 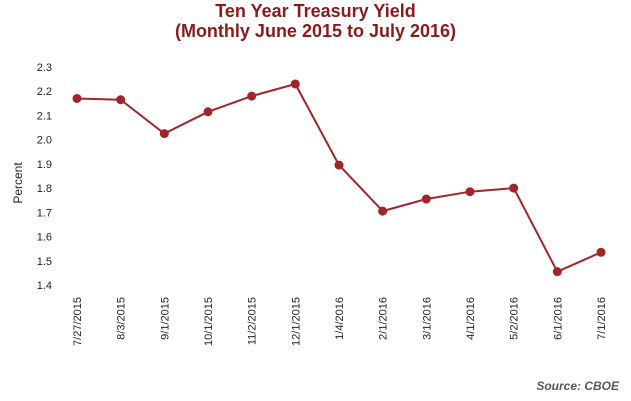 What do you see at coordinates (78, 321) in the screenshot?
I see `x-tick-label: 7/27/2015` at bounding box center [78, 321].